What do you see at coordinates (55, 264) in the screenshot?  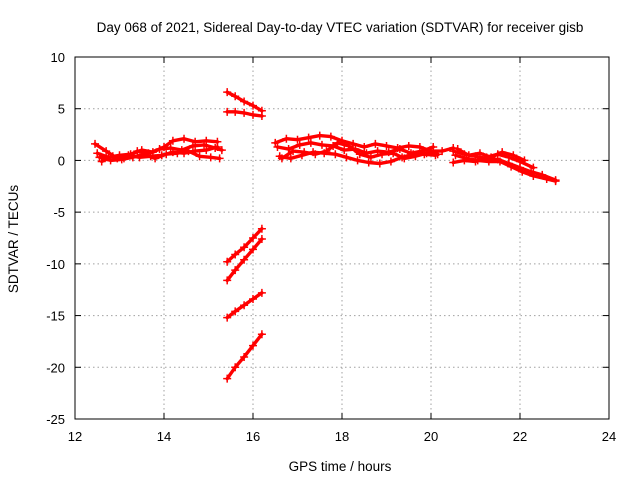 I see `y-tick-label: -10` at bounding box center [55, 264].